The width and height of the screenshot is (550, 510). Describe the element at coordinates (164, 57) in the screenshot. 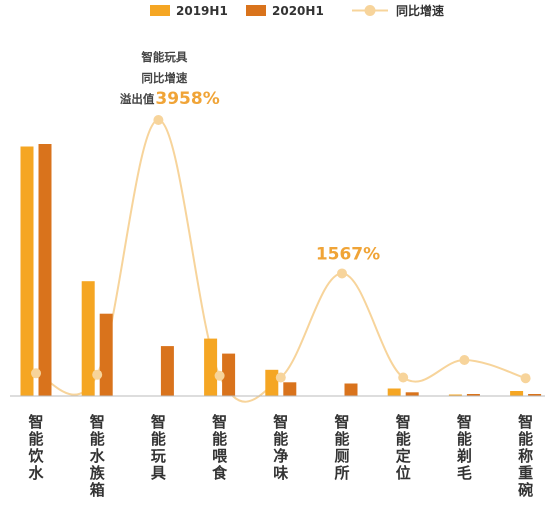

I see `annotation-line-0-0: 智能玩具` at that location.